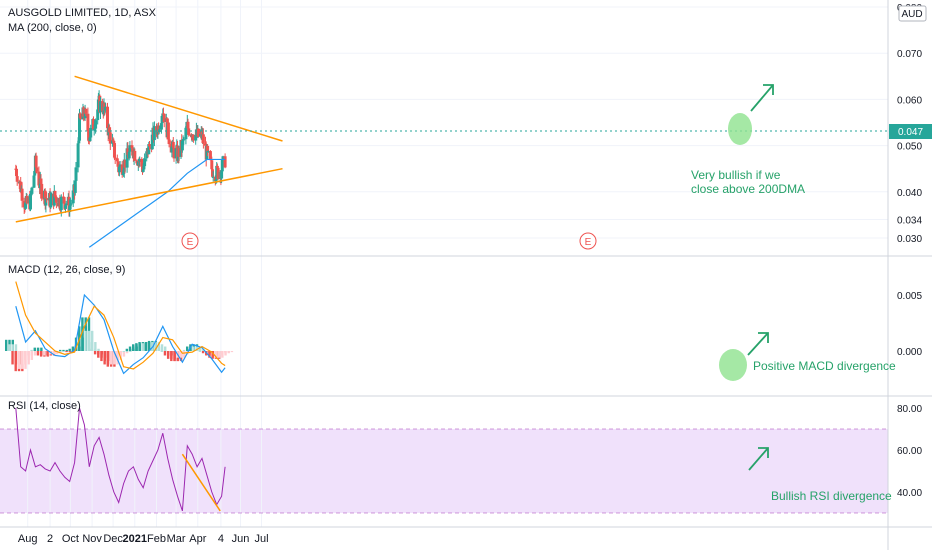 Image resolution: width=932 pixels, height=550 pixels. What do you see at coordinates (190, 241) in the screenshot?
I see `earnings-marker-1: E` at bounding box center [190, 241].